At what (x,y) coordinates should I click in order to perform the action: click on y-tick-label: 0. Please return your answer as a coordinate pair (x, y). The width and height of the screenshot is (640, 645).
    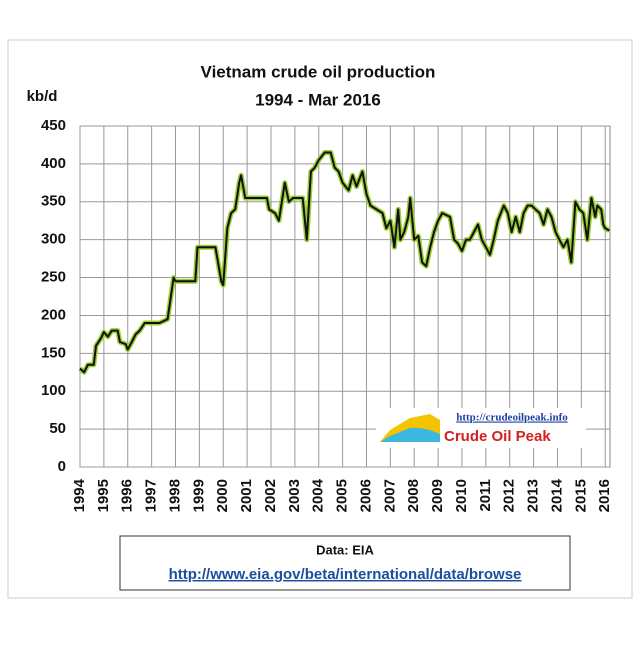
    Looking at the image, I should click on (62, 466).